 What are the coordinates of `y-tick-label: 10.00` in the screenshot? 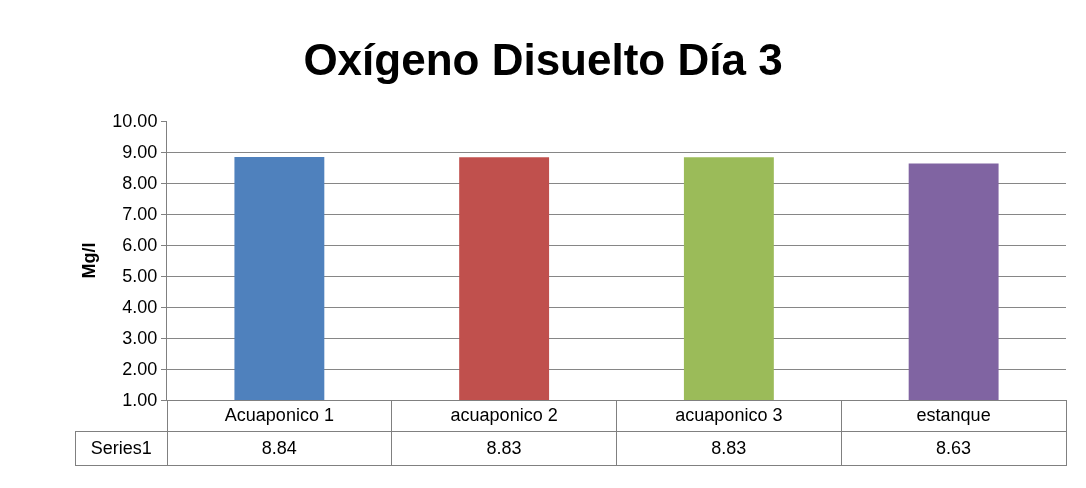 It's located at (135, 121).